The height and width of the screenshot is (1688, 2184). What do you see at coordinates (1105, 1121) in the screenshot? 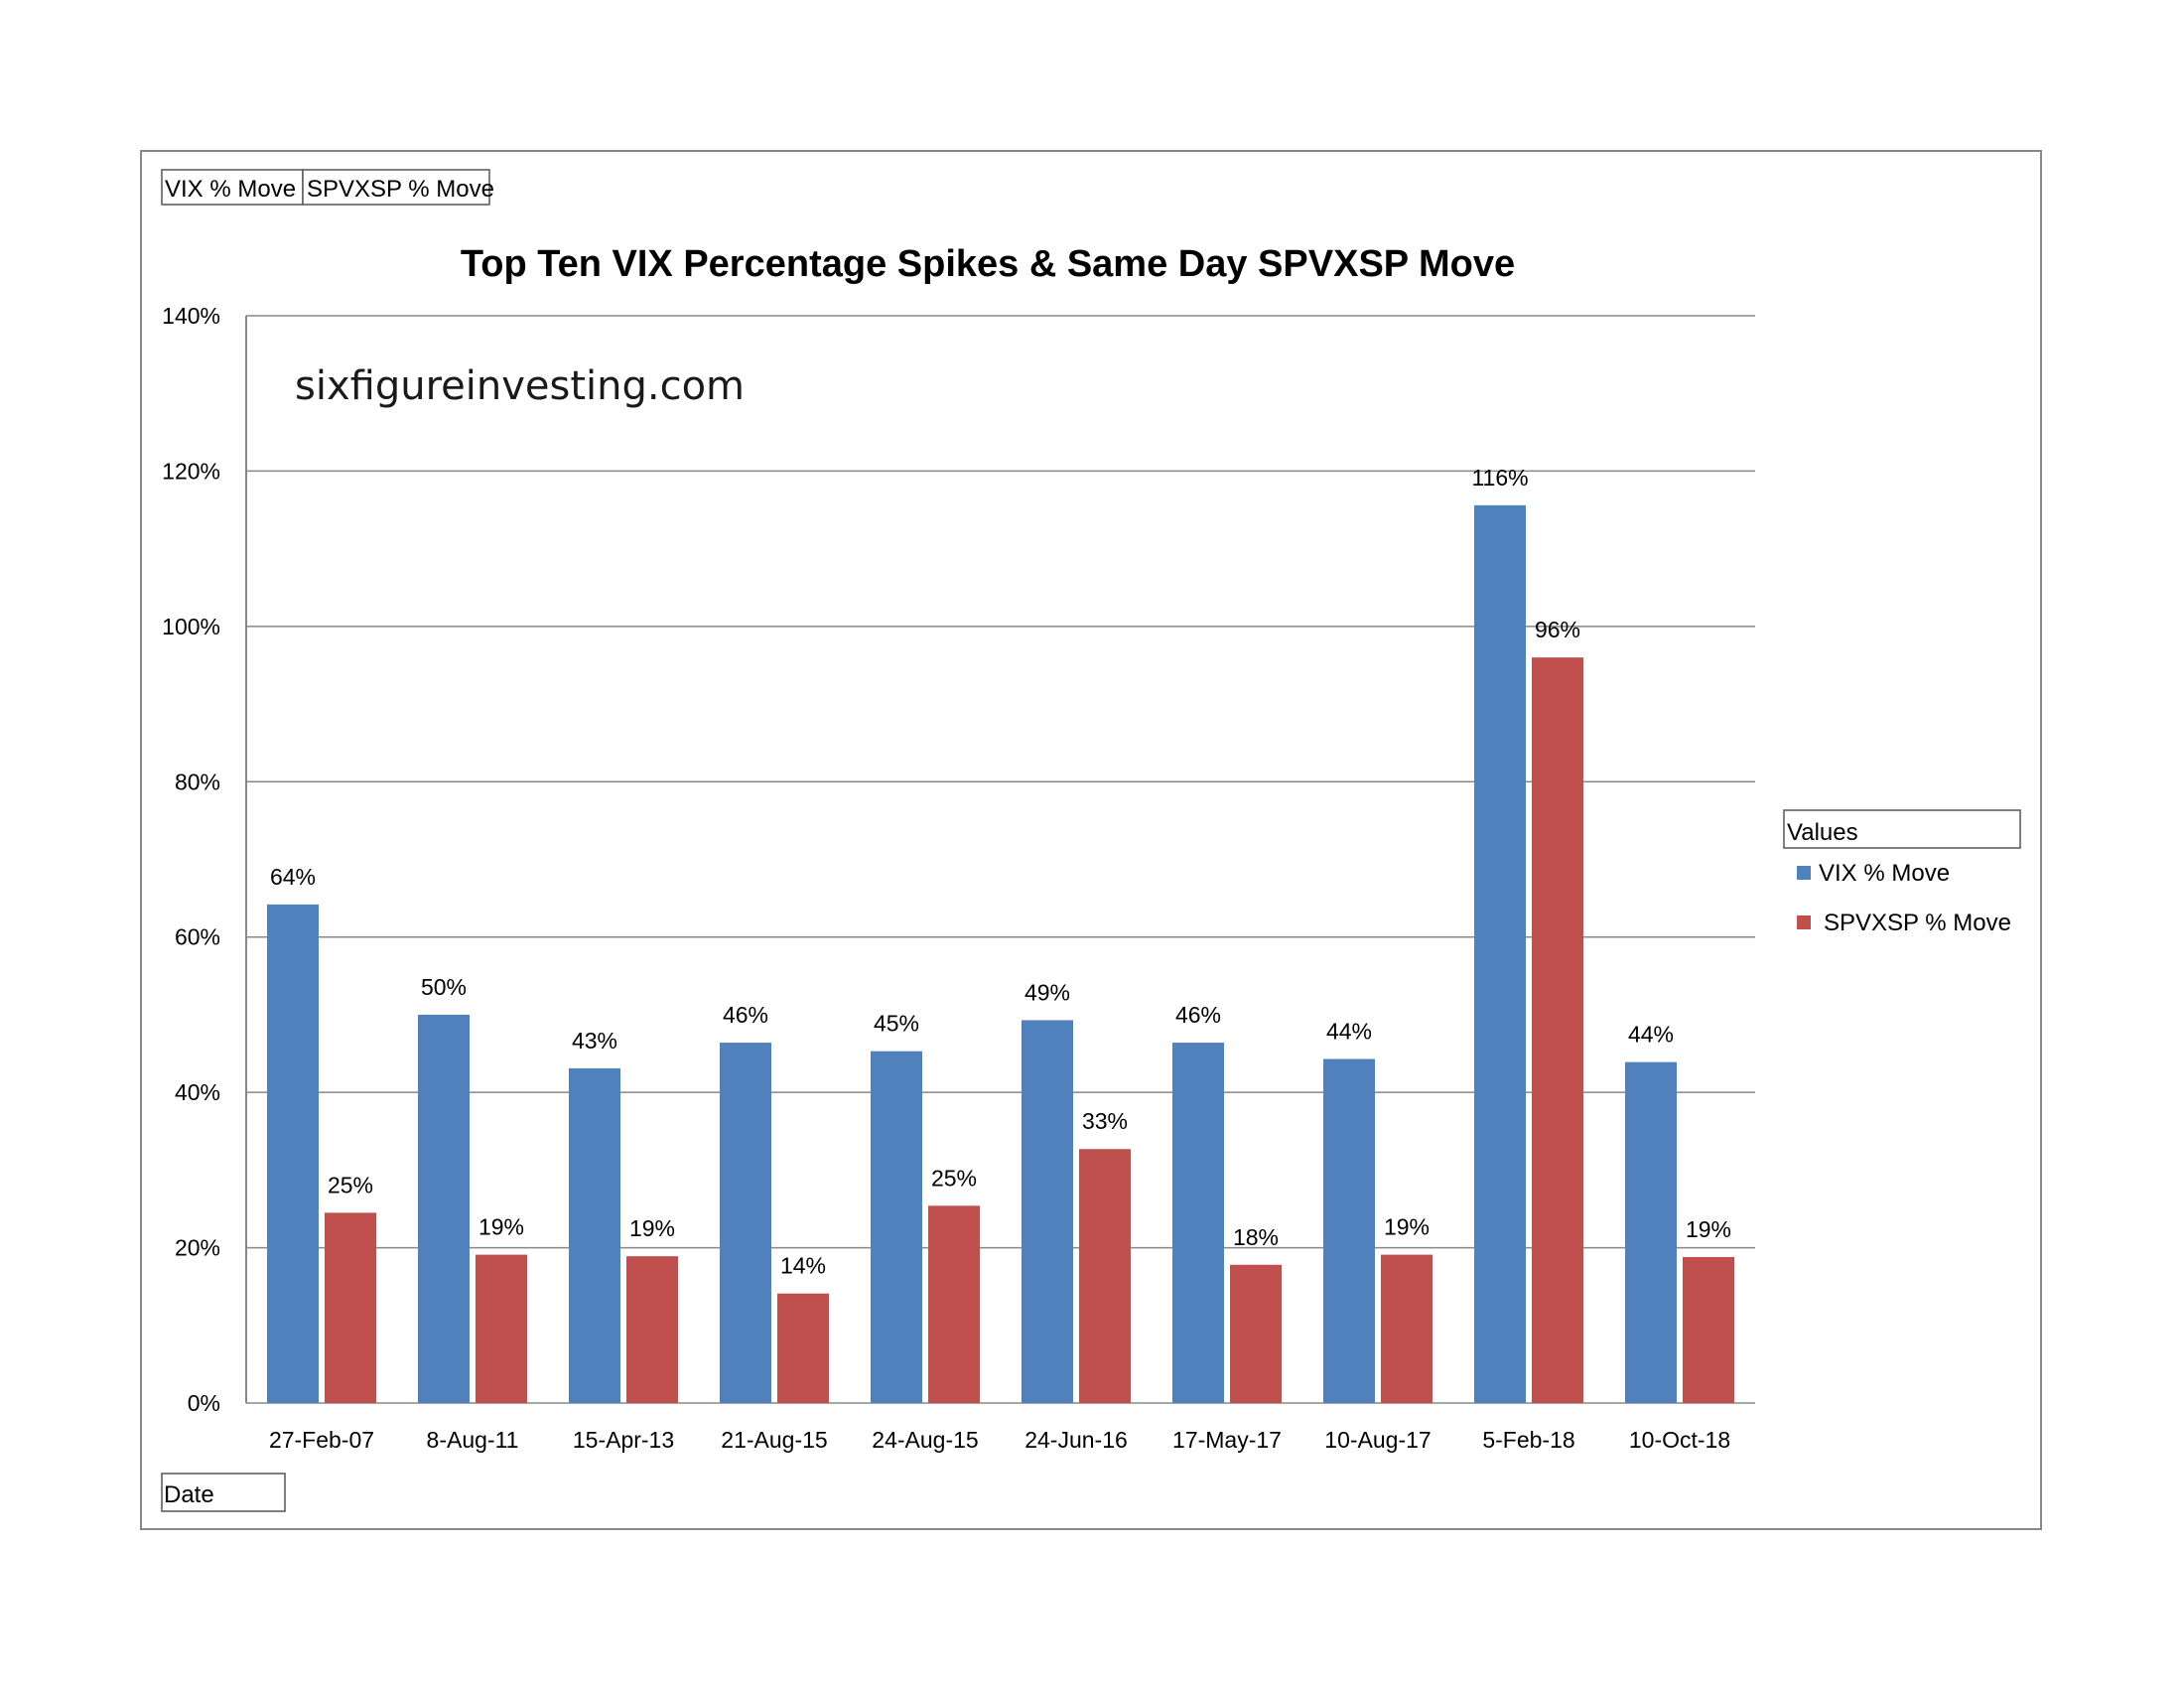
I see `data-label-spvxsp: 33%` at bounding box center [1105, 1121].